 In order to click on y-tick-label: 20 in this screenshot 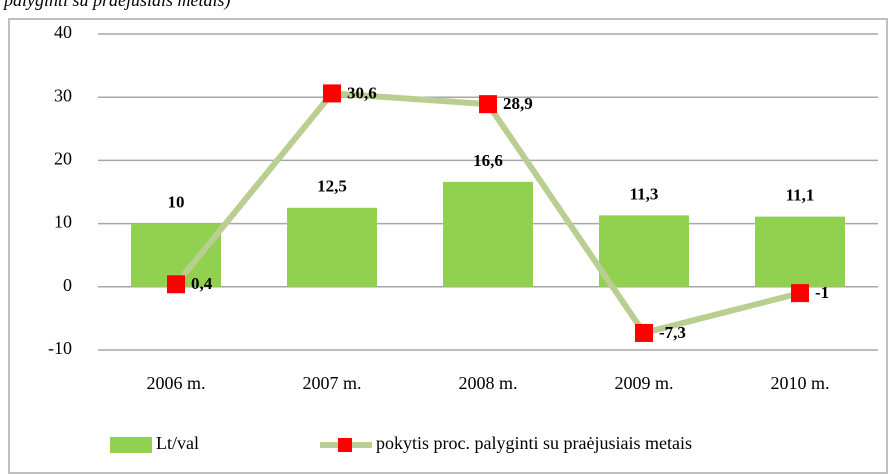, I will do `click(63, 159)`.